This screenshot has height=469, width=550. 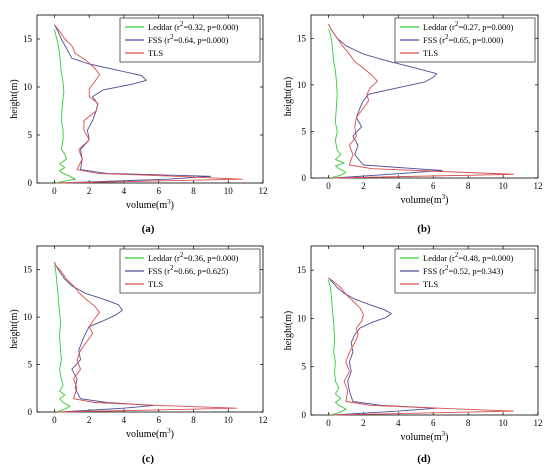 I want to click on text-run: =0.27, p=0.000), so click(x=485, y=27).